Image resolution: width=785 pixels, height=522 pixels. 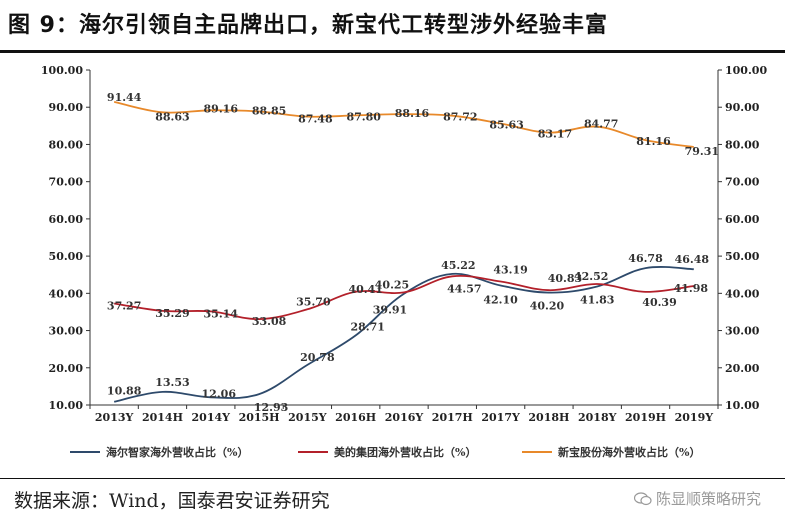 I want to click on x-tick-label: 2019Y, so click(x=694, y=417).